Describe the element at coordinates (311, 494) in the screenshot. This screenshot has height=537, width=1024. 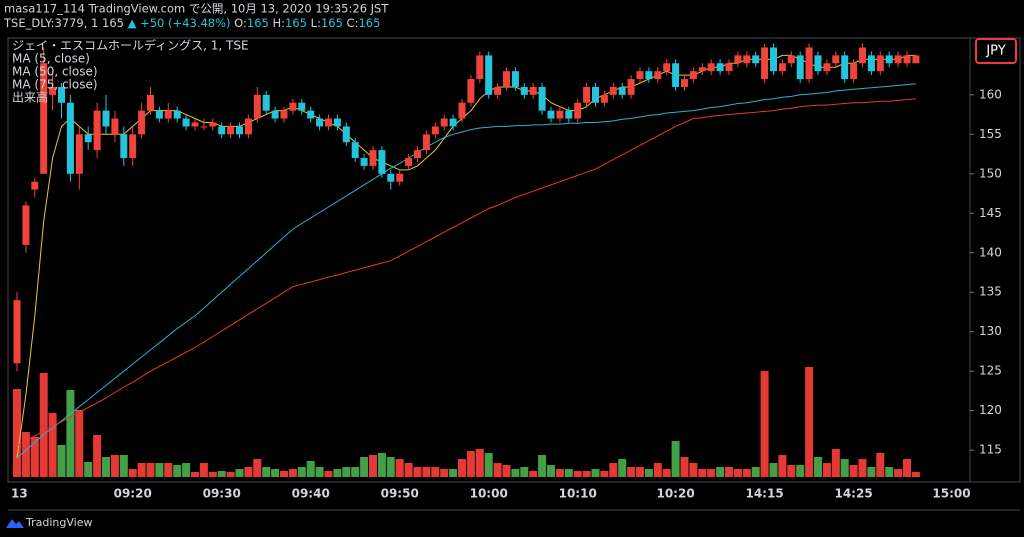
I see `x-tick-label: 09:40` at that location.